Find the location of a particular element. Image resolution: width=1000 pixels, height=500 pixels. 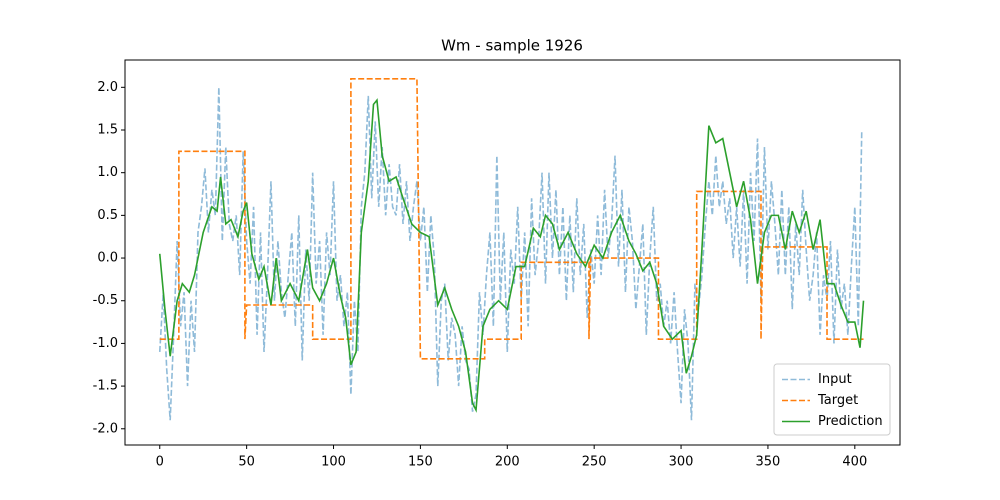

legend-label: Input is located at coordinates (835, 379).